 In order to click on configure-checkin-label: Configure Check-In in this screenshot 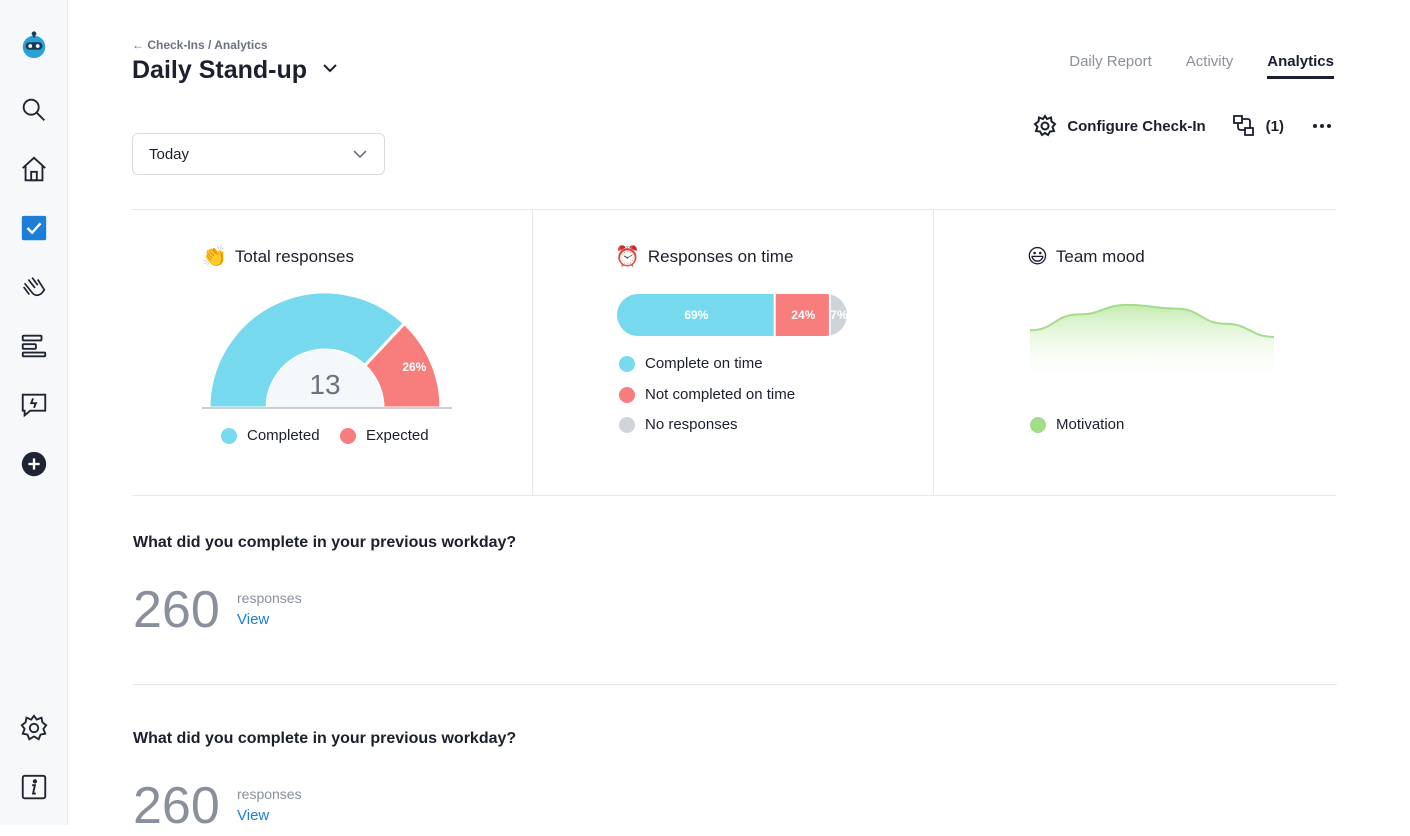, I will do `click(1136, 126)`.